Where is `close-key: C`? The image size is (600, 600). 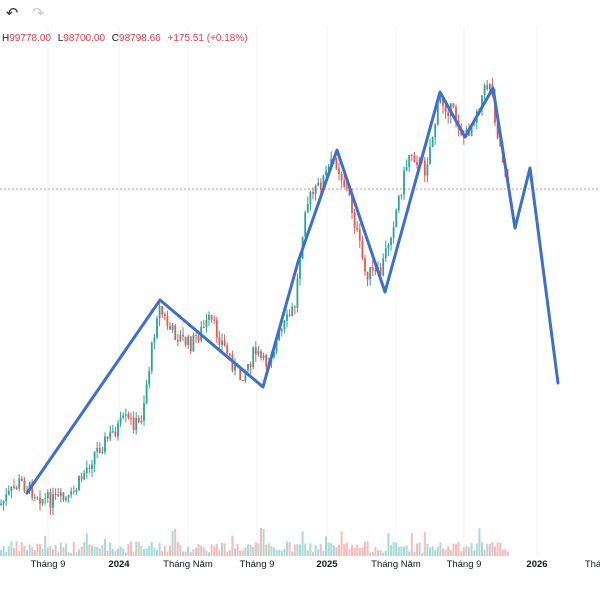 close-key: C is located at coordinates (115, 38).